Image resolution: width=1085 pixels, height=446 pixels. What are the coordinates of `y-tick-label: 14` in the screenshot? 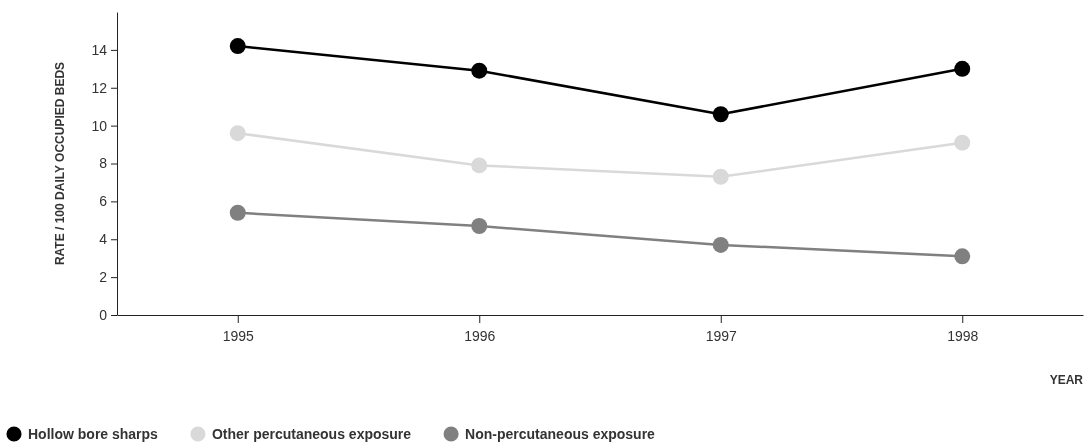 It's located at (99, 49).